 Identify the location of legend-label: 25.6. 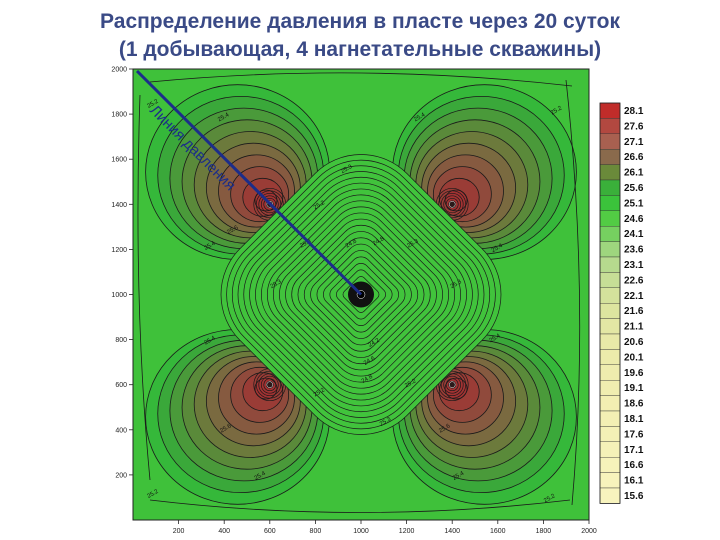
(634, 188).